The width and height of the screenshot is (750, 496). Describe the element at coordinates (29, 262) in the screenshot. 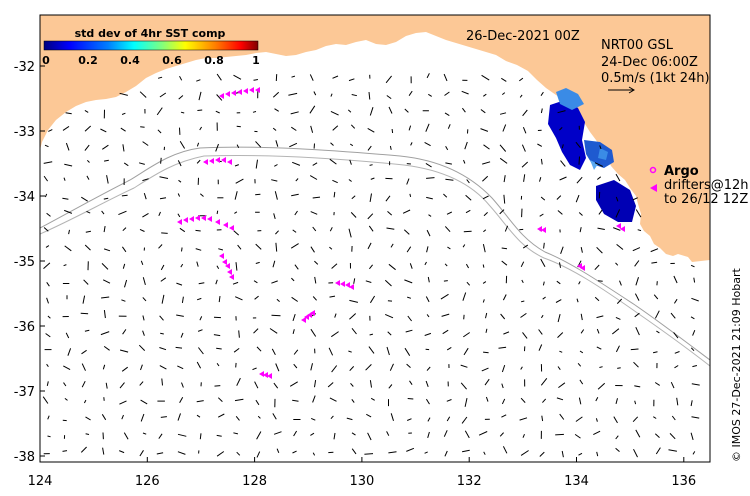

I see `y-axis: -32 -33 -34 -35 -36 -37 -38` at that location.